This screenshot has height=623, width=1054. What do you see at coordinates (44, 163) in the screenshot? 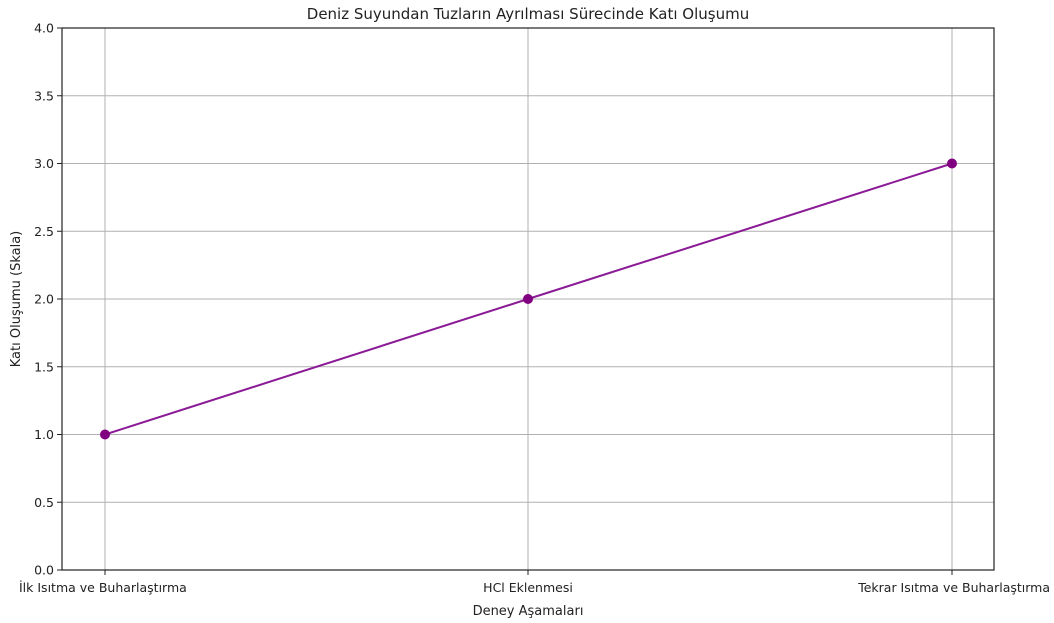
I see `y-tick-label: 3.0` at bounding box center [44, 163].